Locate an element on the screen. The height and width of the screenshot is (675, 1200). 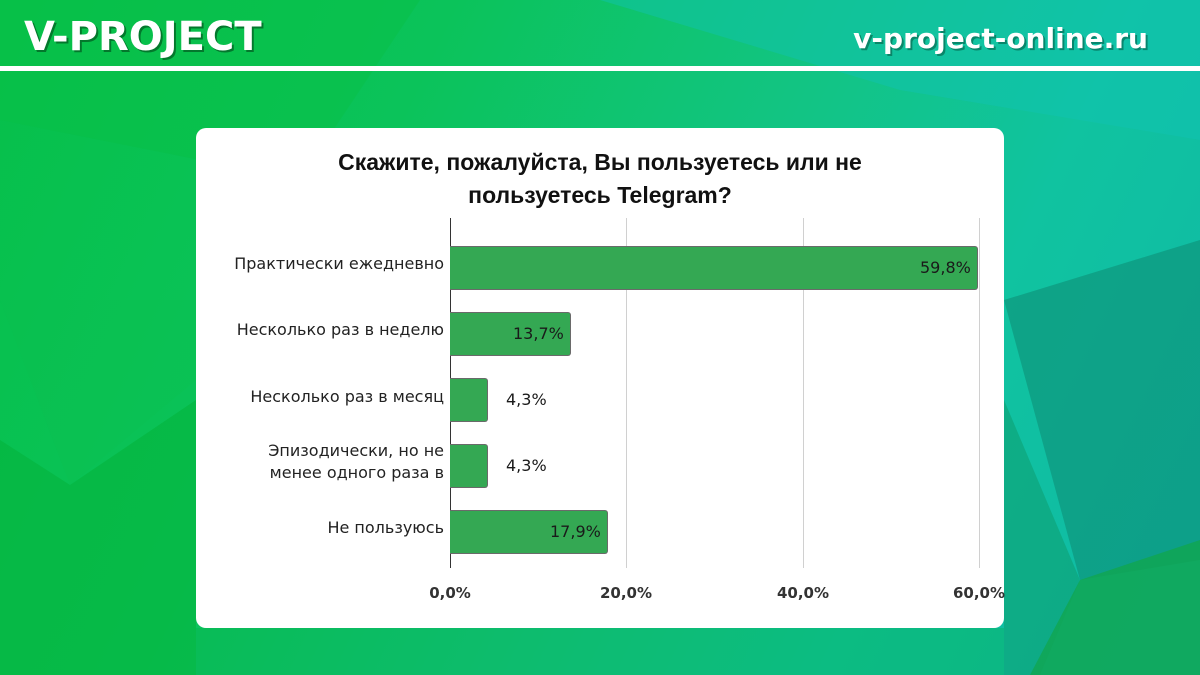
x-tick-label: 40,0% is located at coordinates (803, 593).